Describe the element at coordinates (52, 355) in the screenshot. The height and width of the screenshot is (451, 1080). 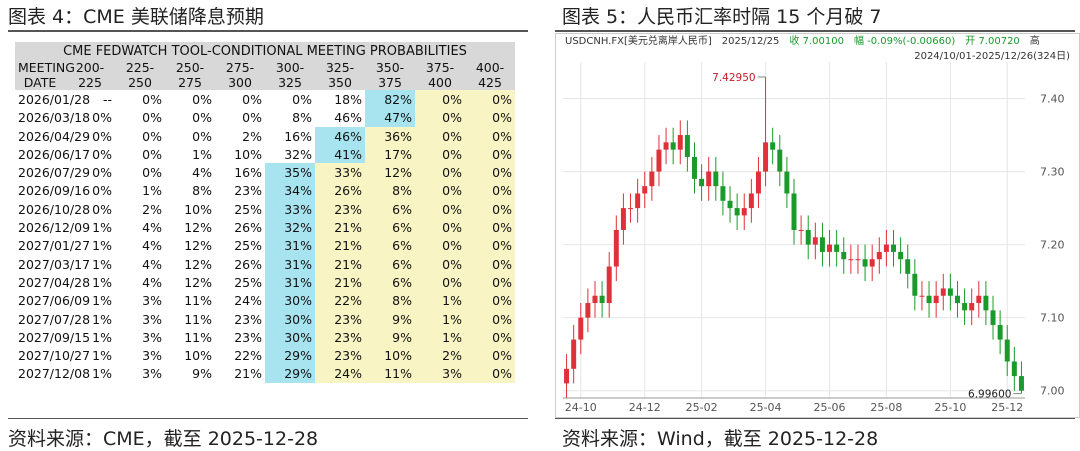
I see `table-cell: 2027/10/27` at that location.